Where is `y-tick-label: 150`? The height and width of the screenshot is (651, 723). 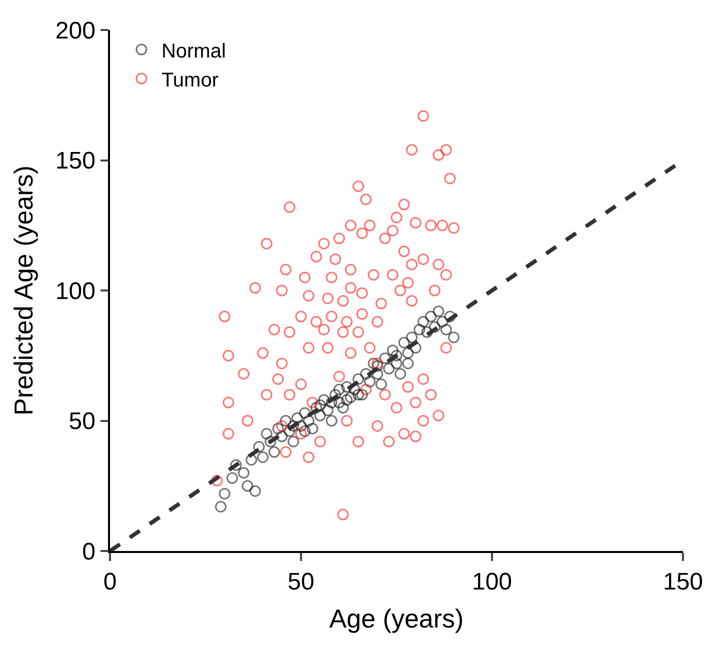
y-tick-label: 150 is located at coordinates (75, 161).